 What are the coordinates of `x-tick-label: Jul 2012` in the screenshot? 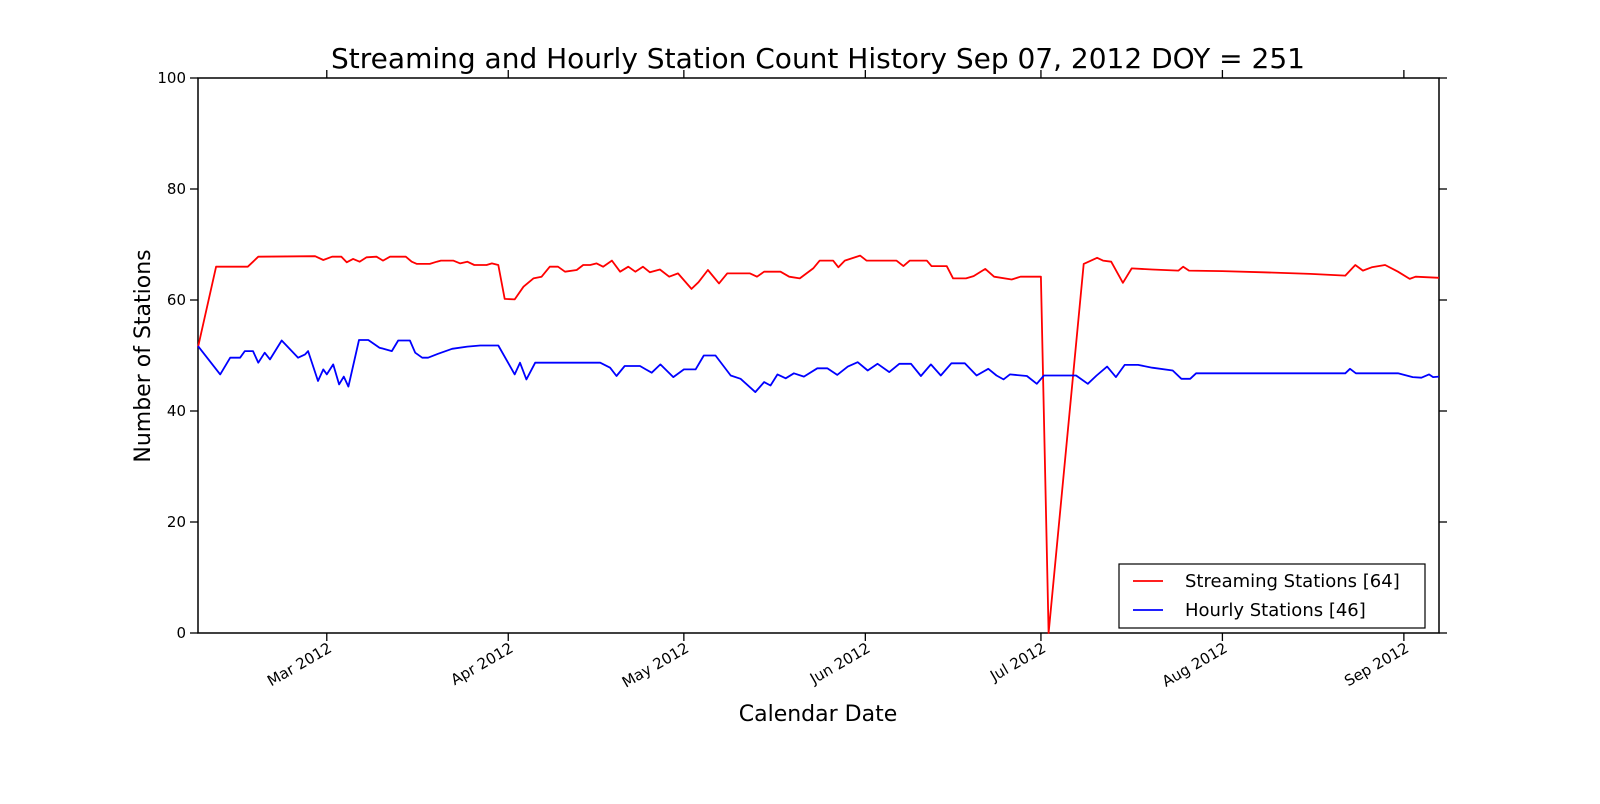 It's located at (1017, 662).